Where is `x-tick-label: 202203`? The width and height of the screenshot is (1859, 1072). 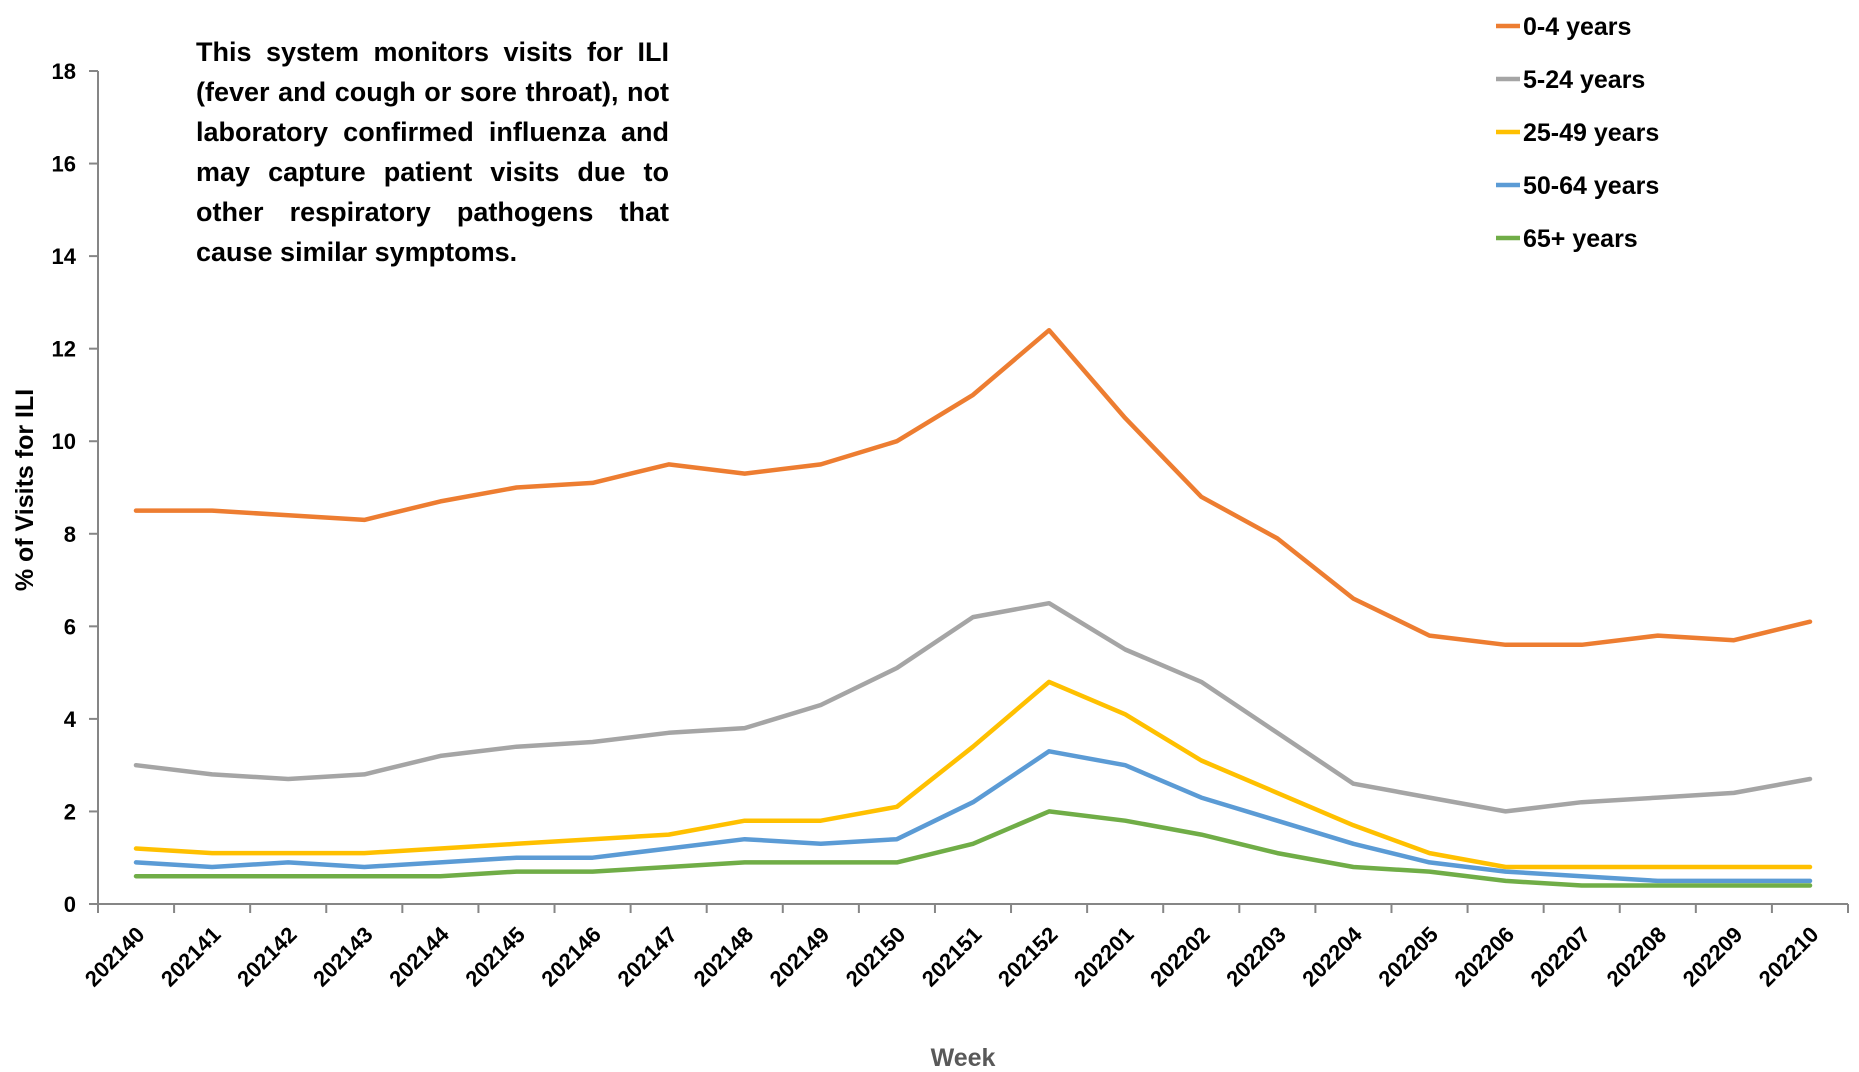
x-tick-label: 202203 is located at coordinates (1256, 957).